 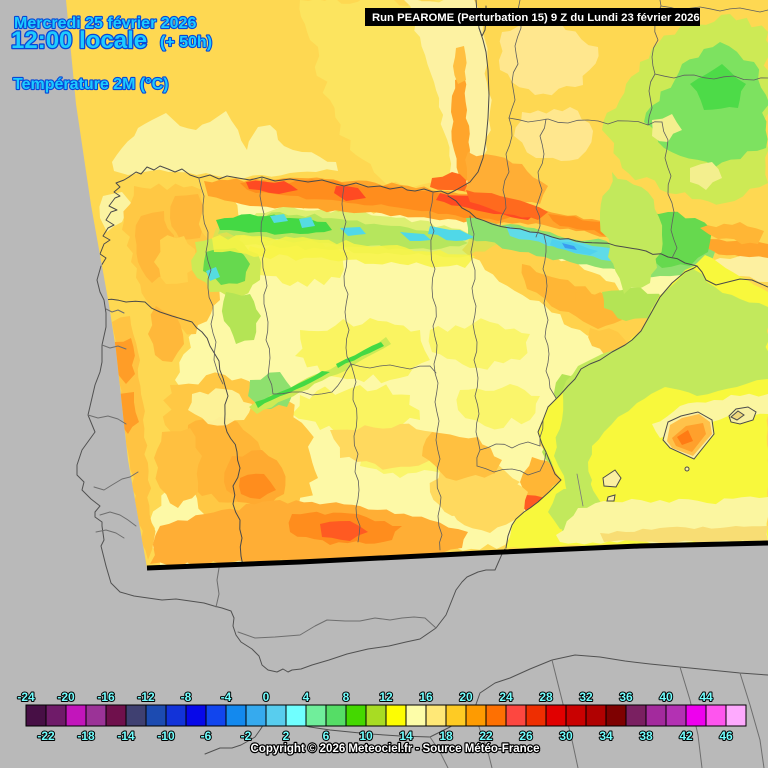 I want to click on svg-text: (+ 50h), so click(x=186, y=42).